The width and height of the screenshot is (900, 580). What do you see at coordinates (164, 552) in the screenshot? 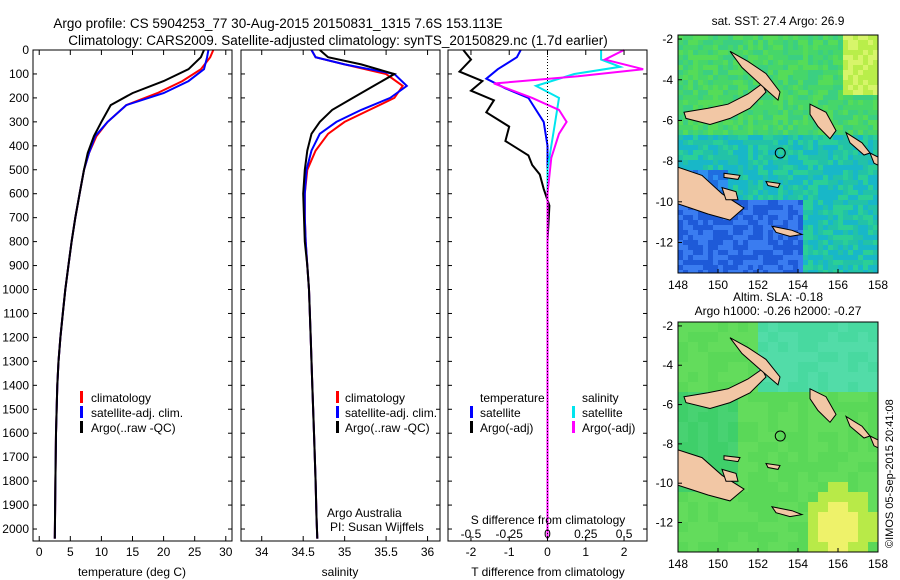
I see `x-tick-label: 20` at bounding box center [164, 552].